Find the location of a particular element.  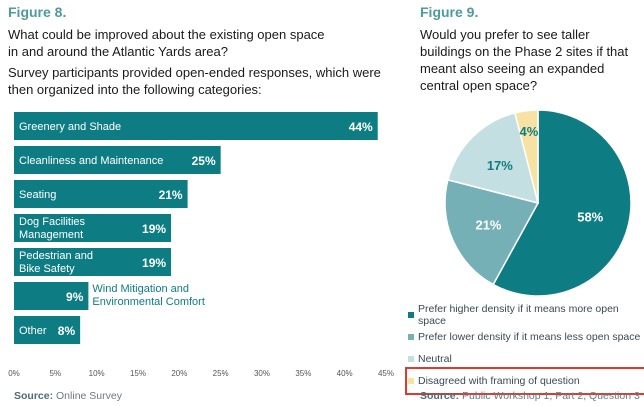

slice-label: 21% is located at coordinates (488, 224).